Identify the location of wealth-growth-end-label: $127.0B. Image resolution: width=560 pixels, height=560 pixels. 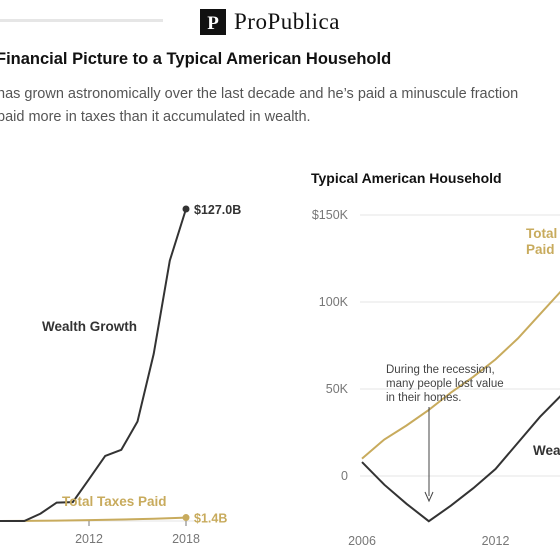
(217, 210).